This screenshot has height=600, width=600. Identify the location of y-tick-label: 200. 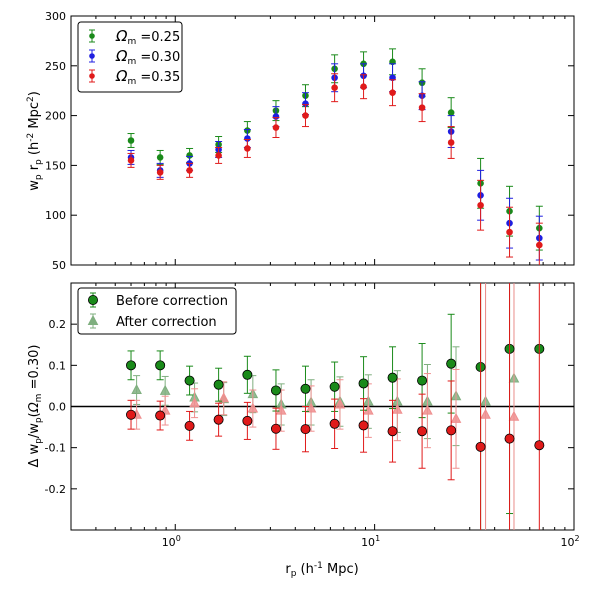
(55, 116).